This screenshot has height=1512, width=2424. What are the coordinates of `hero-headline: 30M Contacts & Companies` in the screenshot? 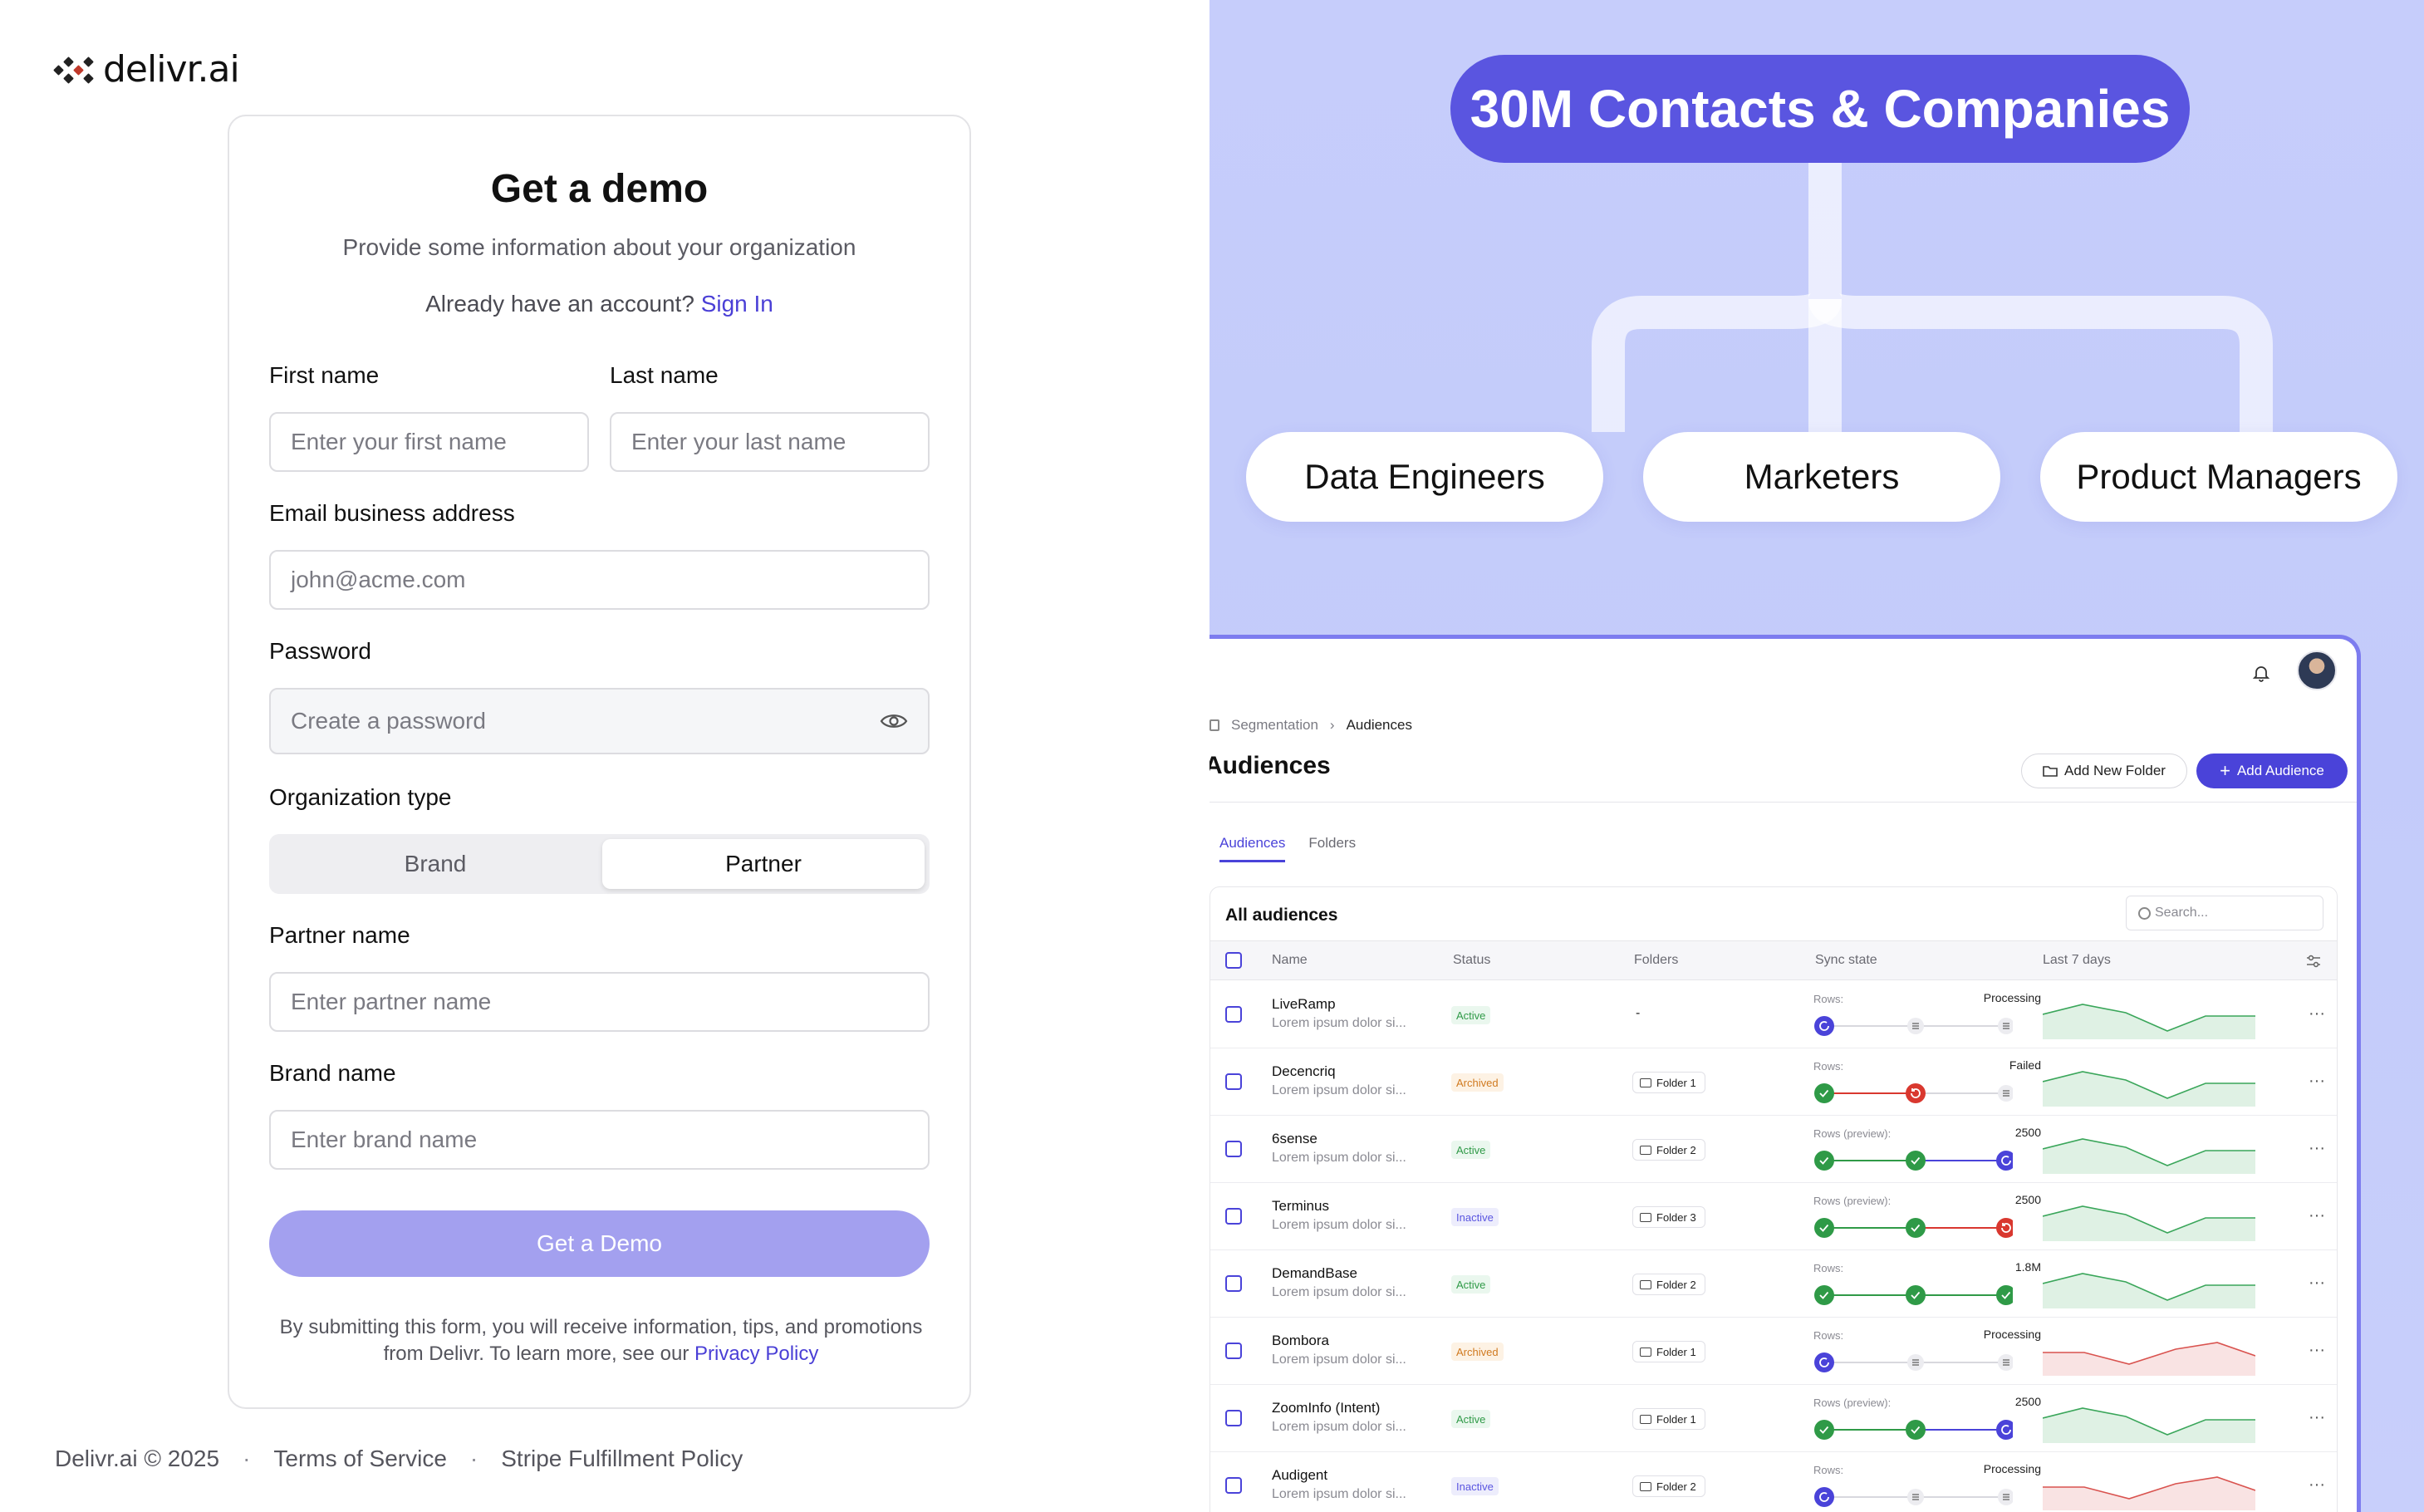 It's located at (1820, 109).